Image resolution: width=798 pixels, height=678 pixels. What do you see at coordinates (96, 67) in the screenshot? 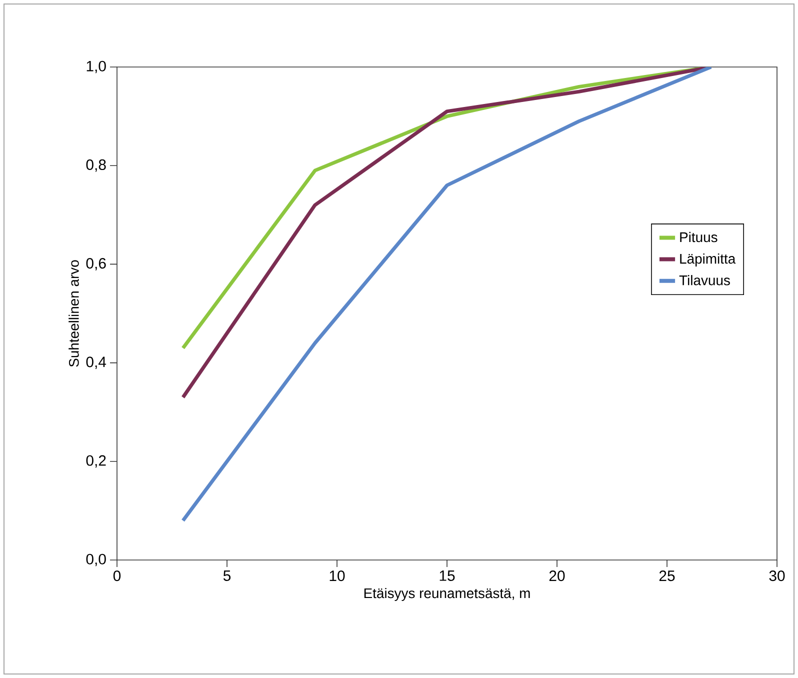
I see `y-tick-label: 1,0` at bounding box center [96, 67].